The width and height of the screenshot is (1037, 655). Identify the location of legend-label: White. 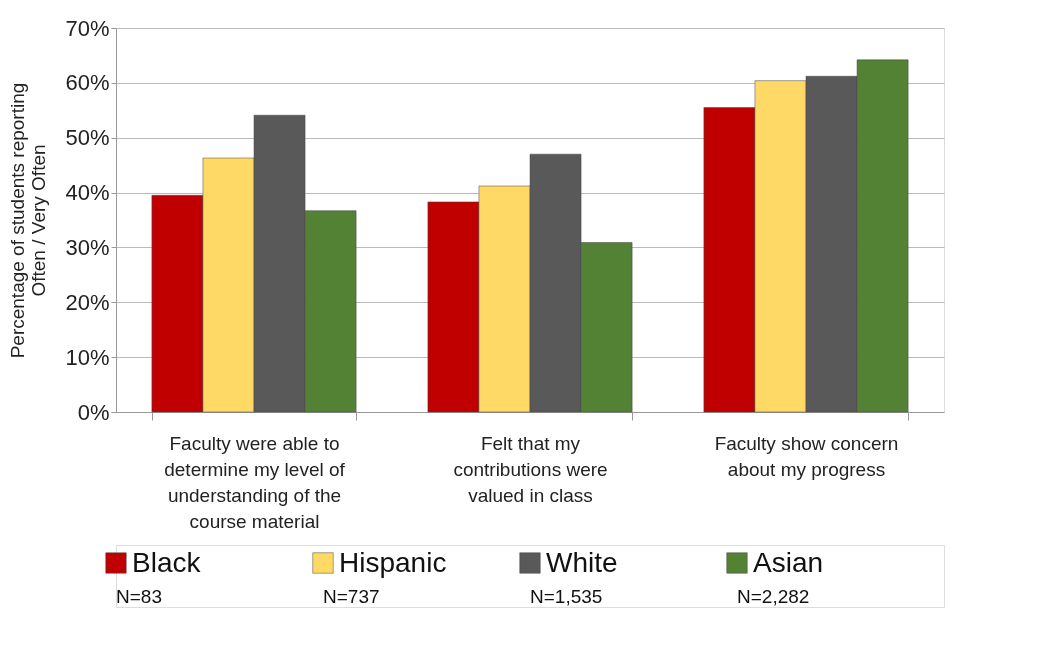
(582, 562).